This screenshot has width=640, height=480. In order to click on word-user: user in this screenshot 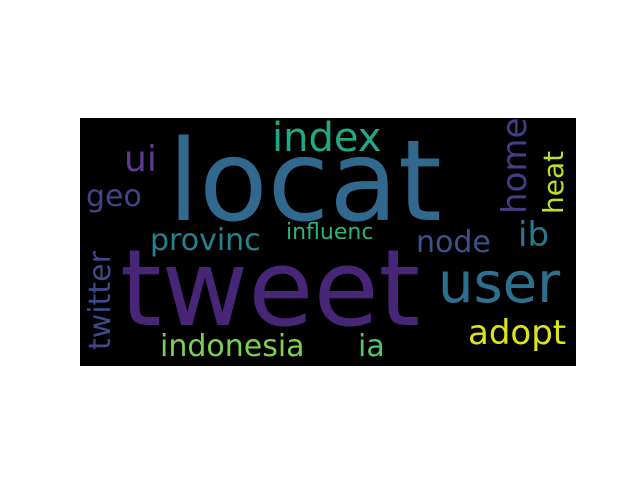, I will do `click(499, 283)`.